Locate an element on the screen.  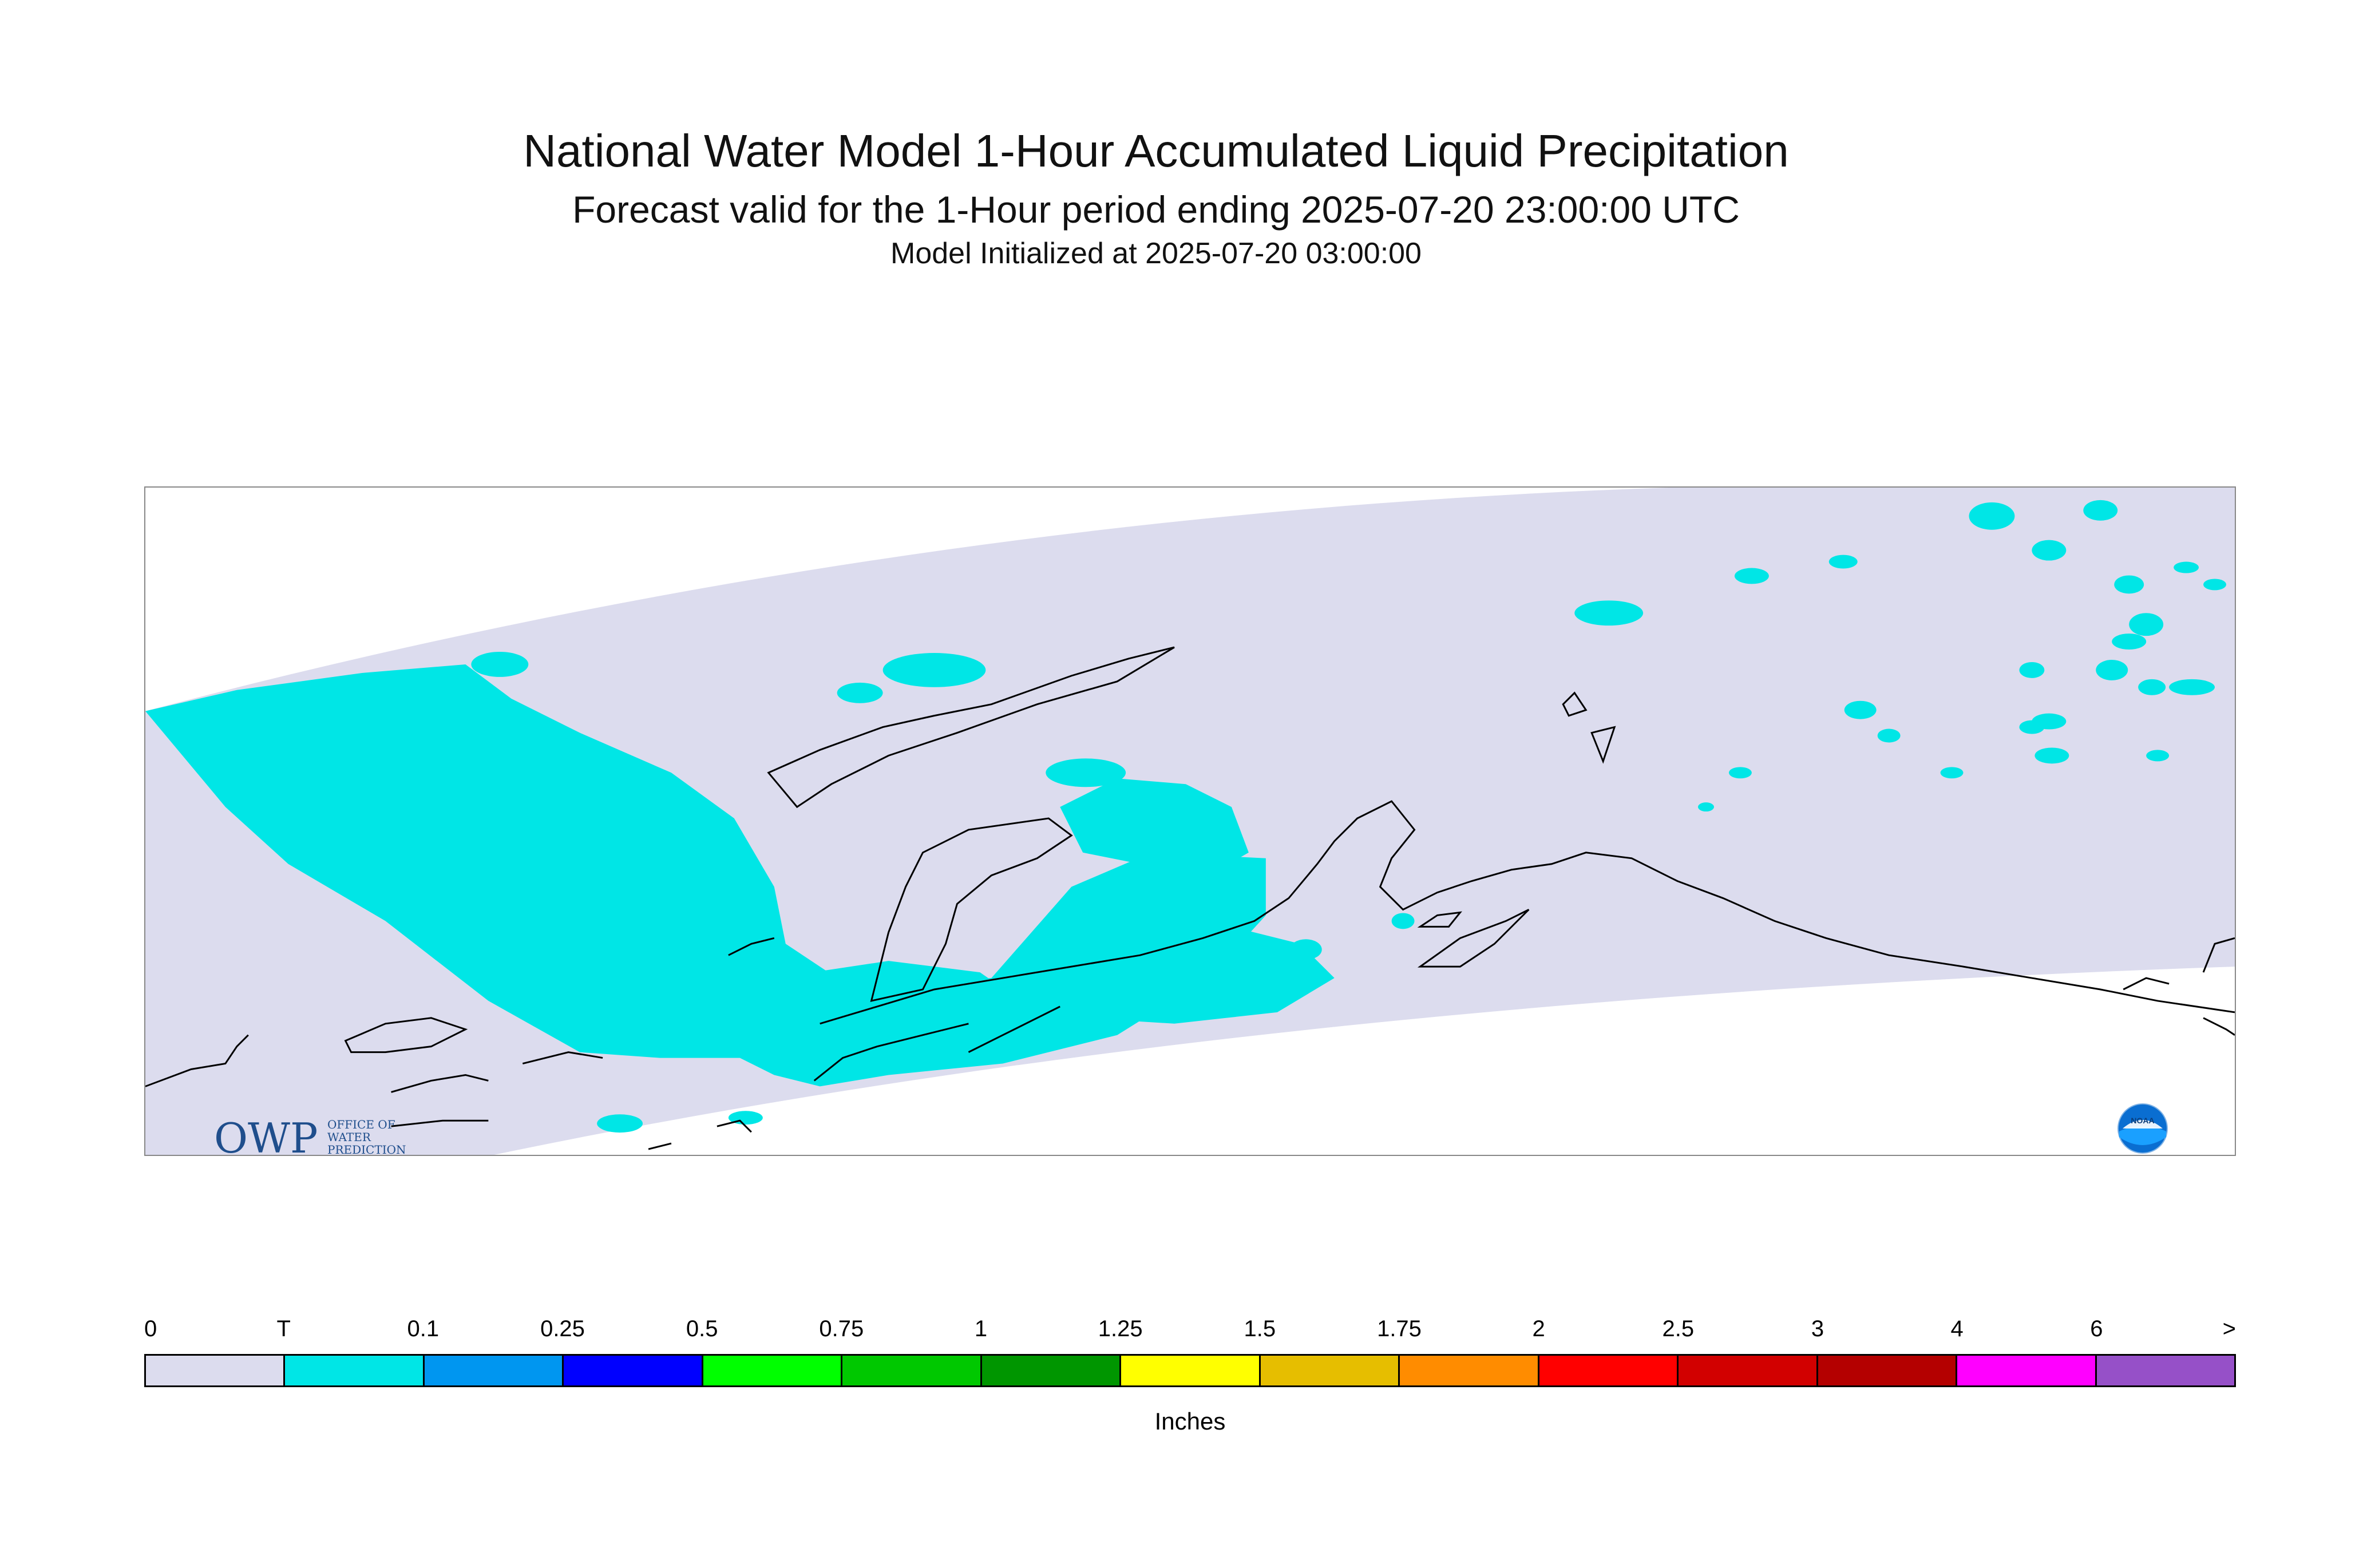
legend-tick-label: 0.75 is located at coordinates (842, 1328).